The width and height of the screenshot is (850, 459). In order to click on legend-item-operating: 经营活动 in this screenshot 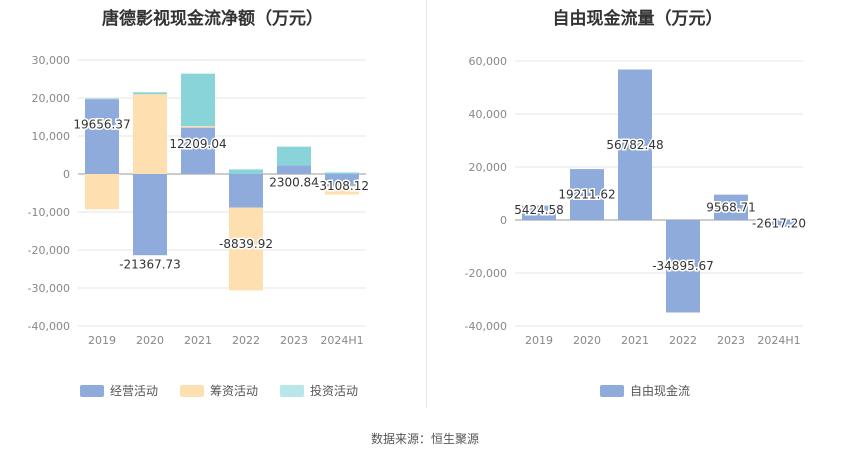, I will do `click(119, 390)`.